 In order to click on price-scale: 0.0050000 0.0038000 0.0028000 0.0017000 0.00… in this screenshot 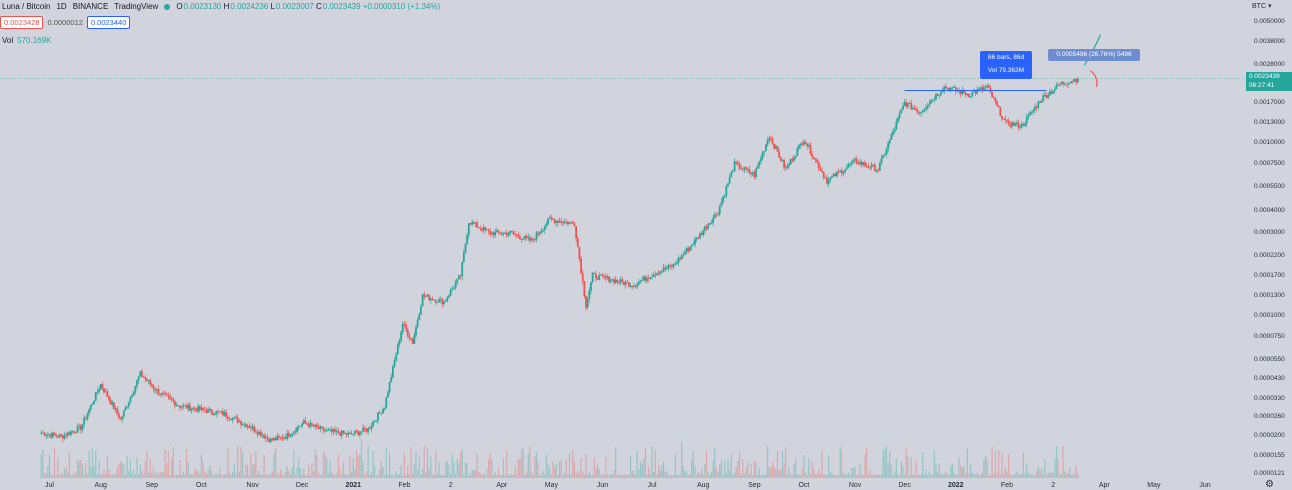, I will do `click(1267, 245)`.